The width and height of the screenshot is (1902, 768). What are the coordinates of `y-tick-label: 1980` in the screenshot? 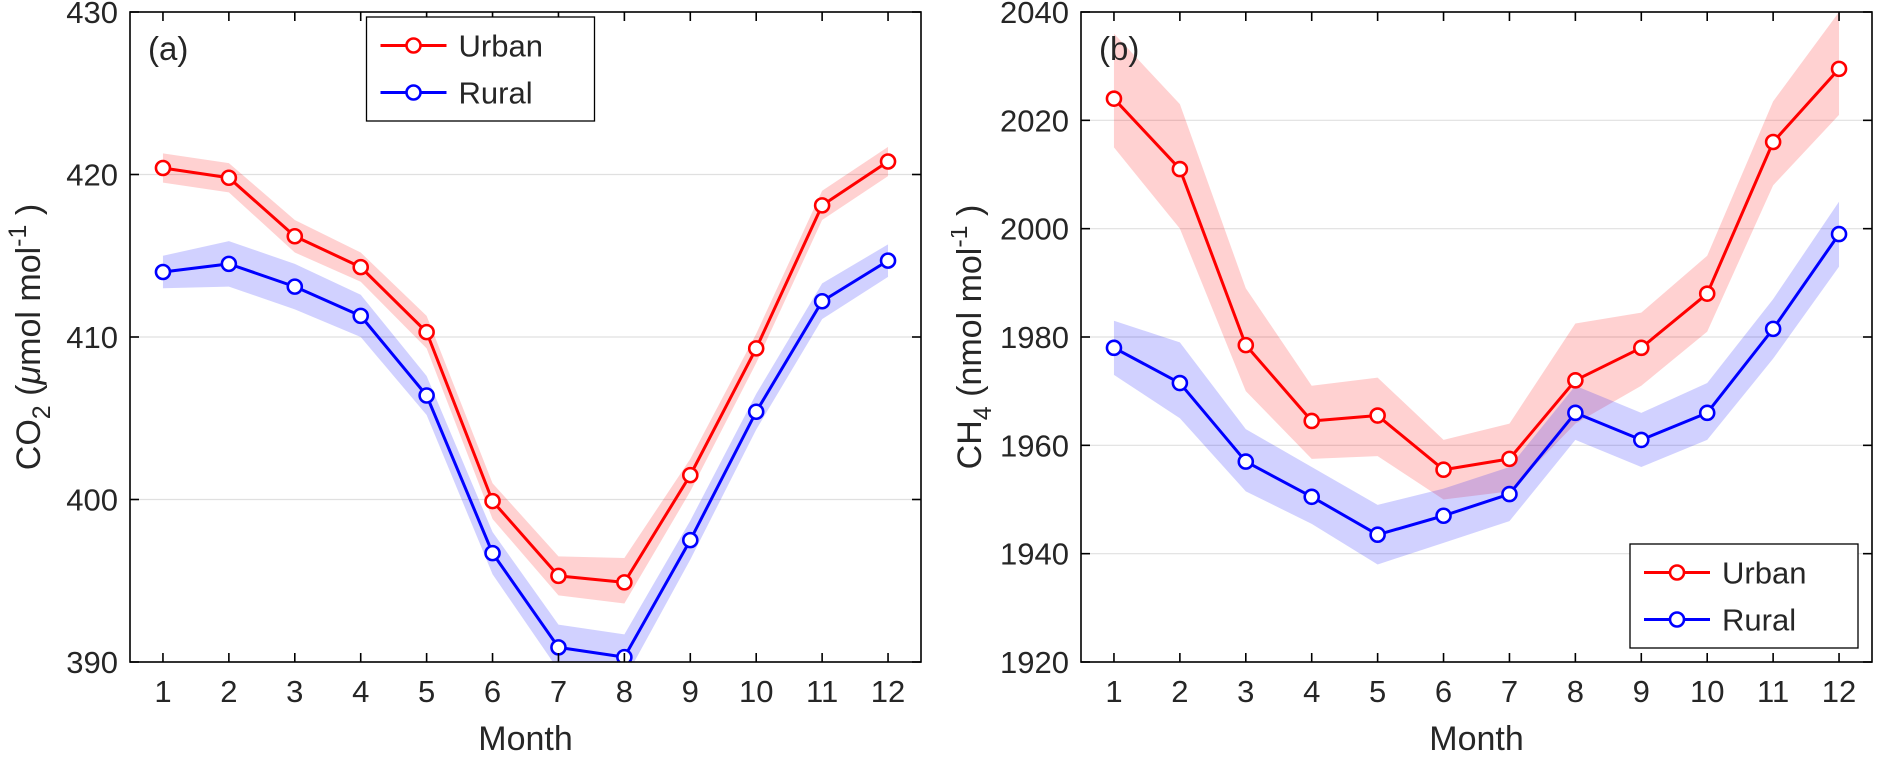 It's located at (1034, 337).